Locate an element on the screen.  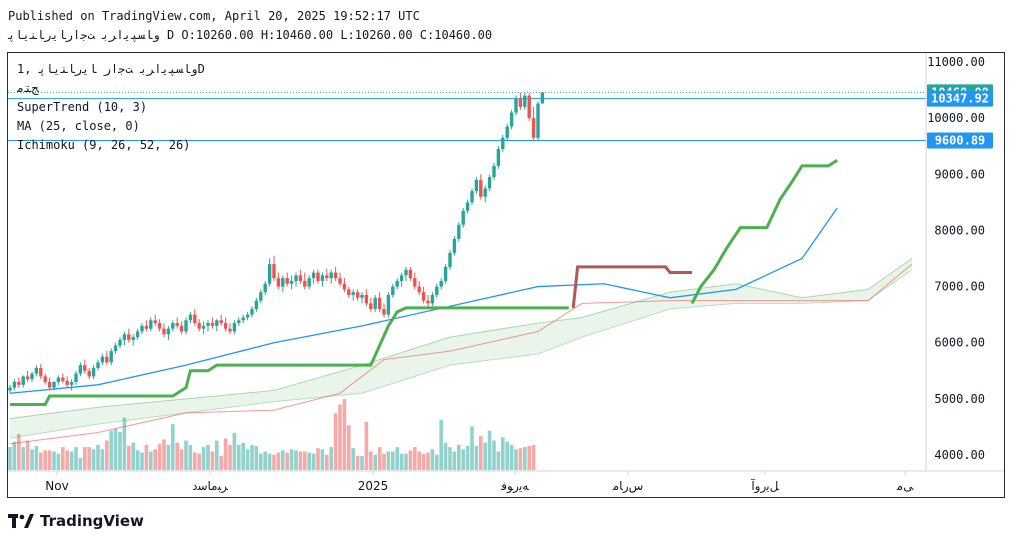
legend-supertrend: SuperTrend (10, 3) is located at coordinates (82, 107).